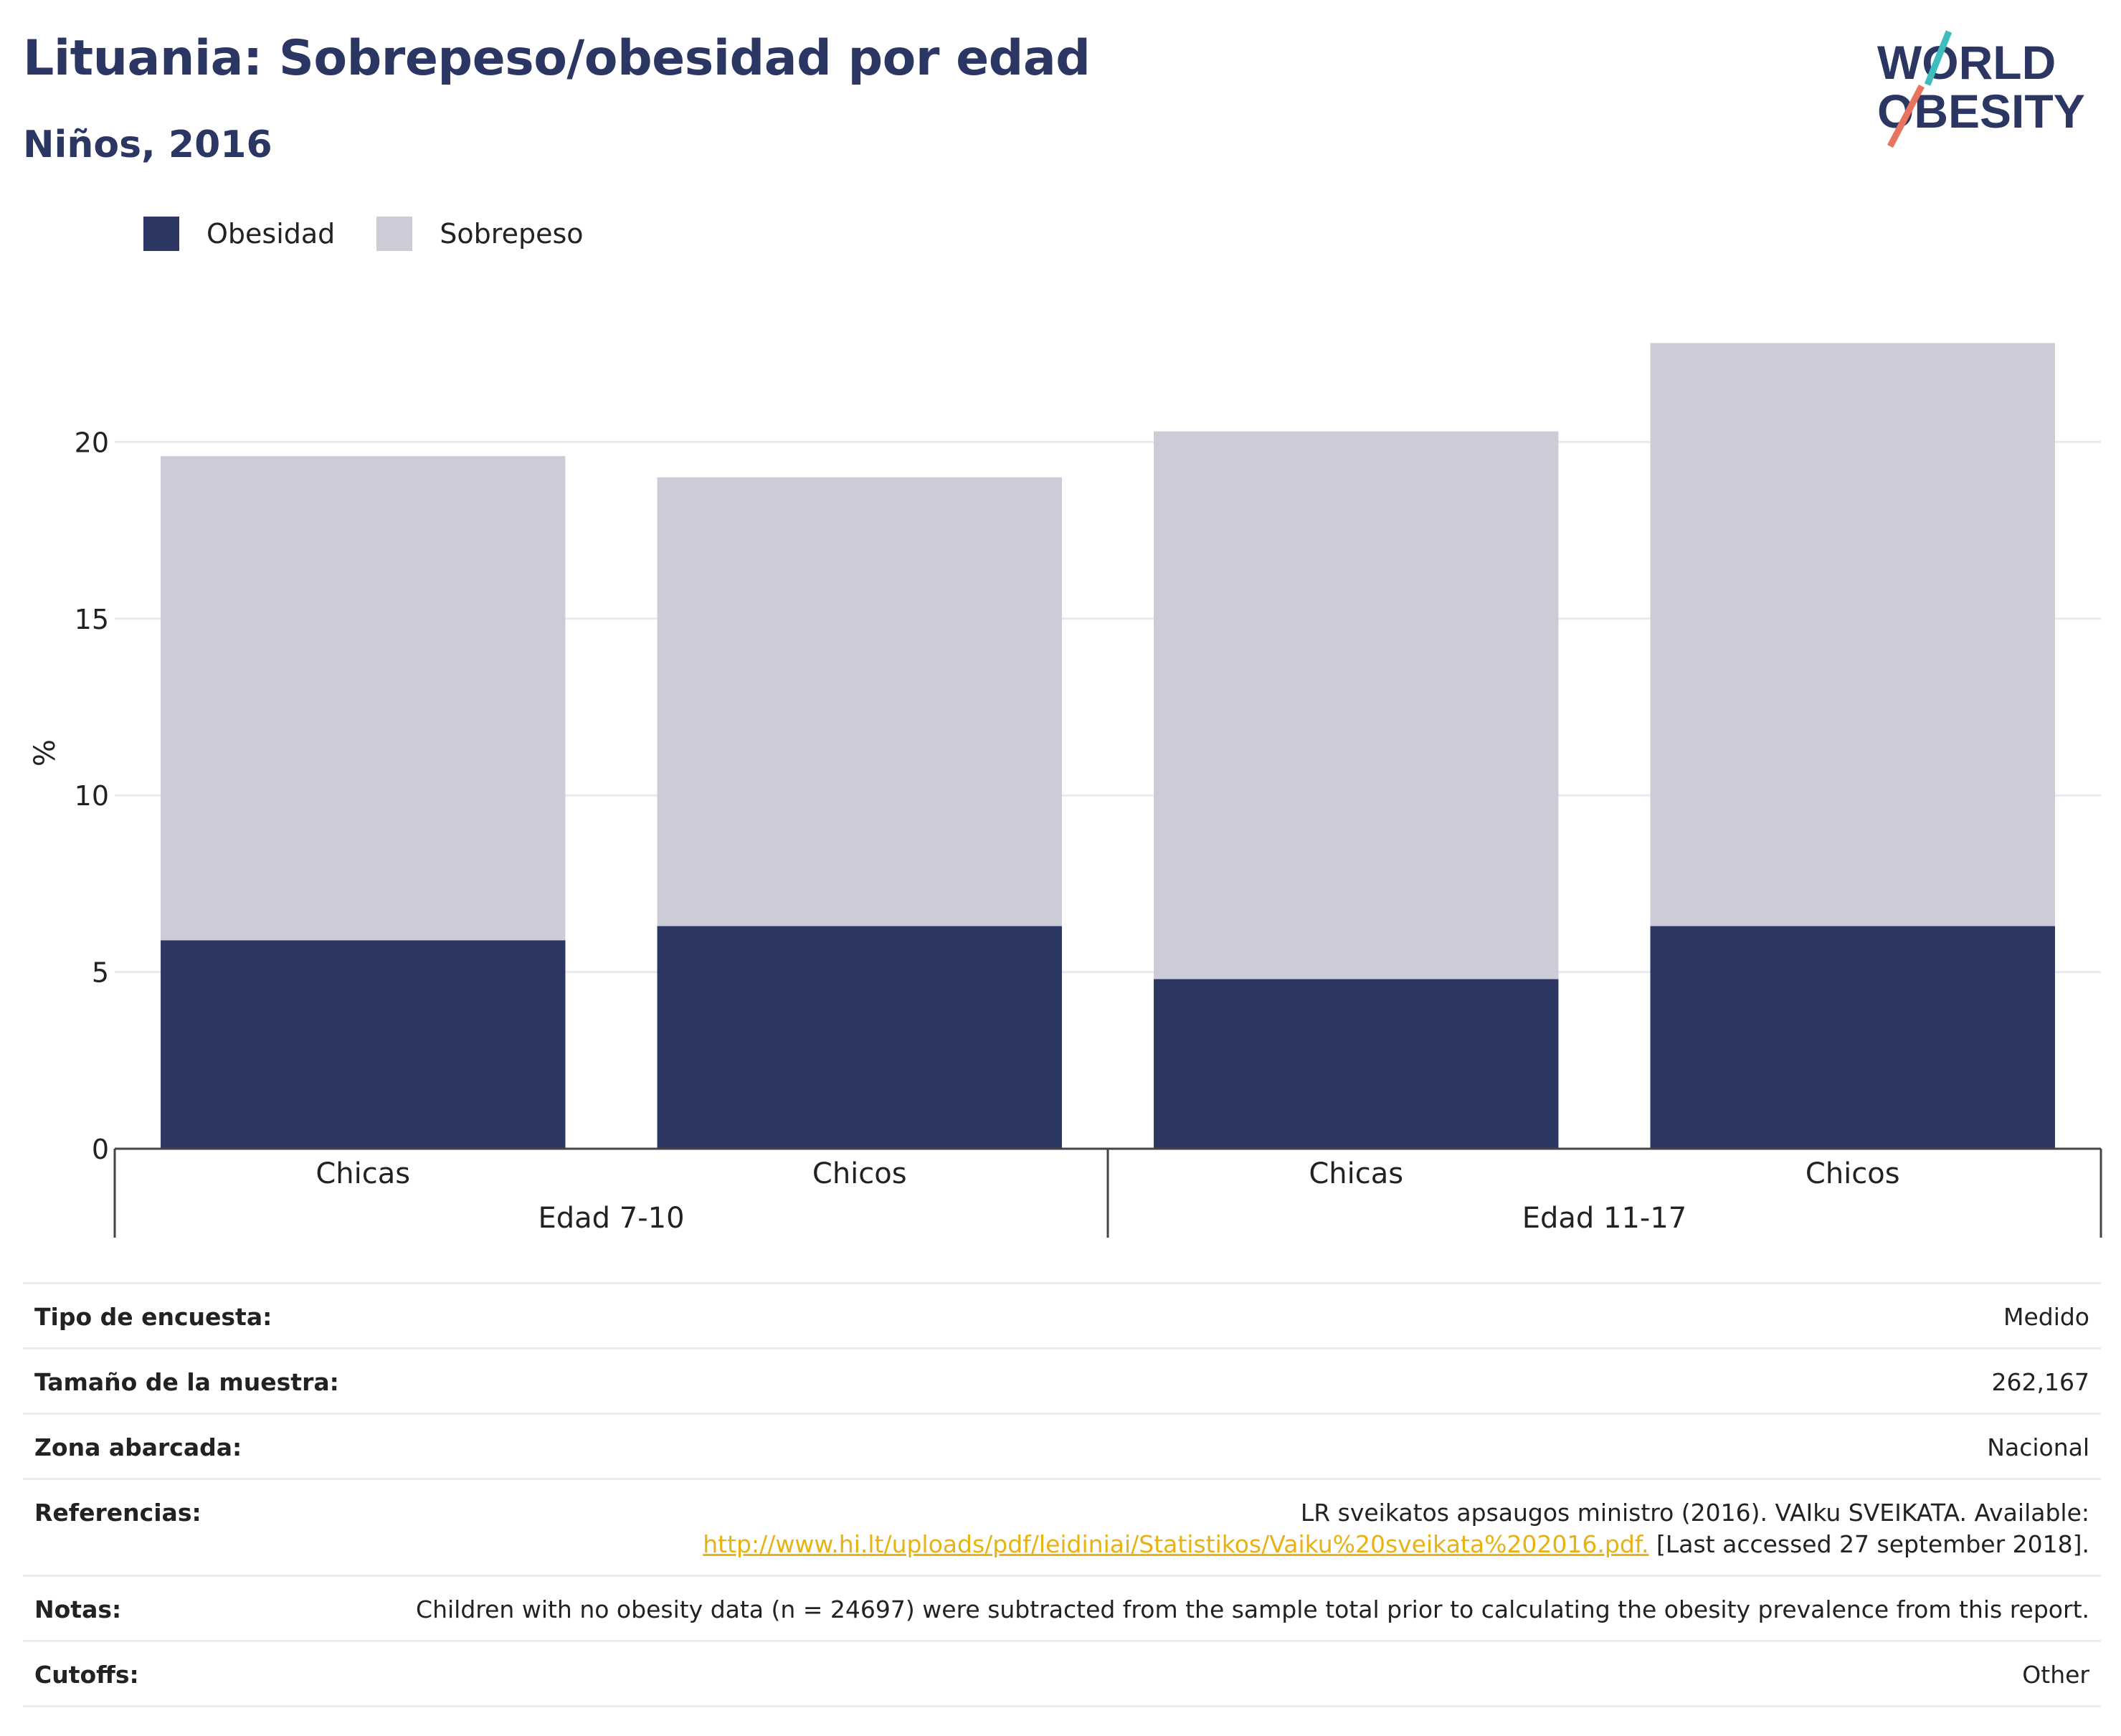 Image resolution: width=2121 pixels, height=1736 pixels. I want to click on info-row-sample-size: Tamaño de la muestra: 262,167, so click(1062, 1380).